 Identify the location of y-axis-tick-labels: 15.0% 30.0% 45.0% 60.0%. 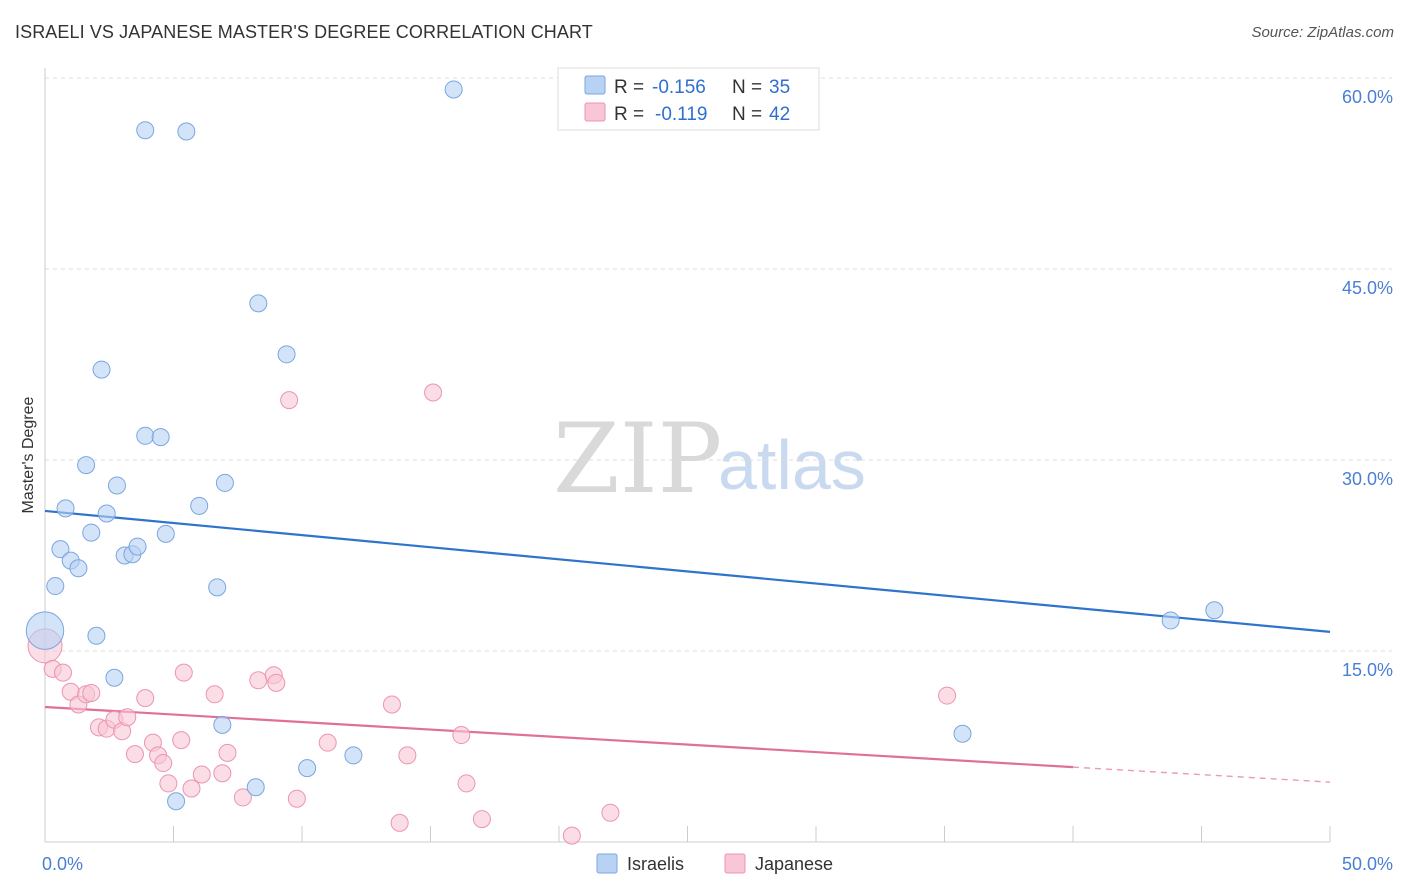
(1367, 383).